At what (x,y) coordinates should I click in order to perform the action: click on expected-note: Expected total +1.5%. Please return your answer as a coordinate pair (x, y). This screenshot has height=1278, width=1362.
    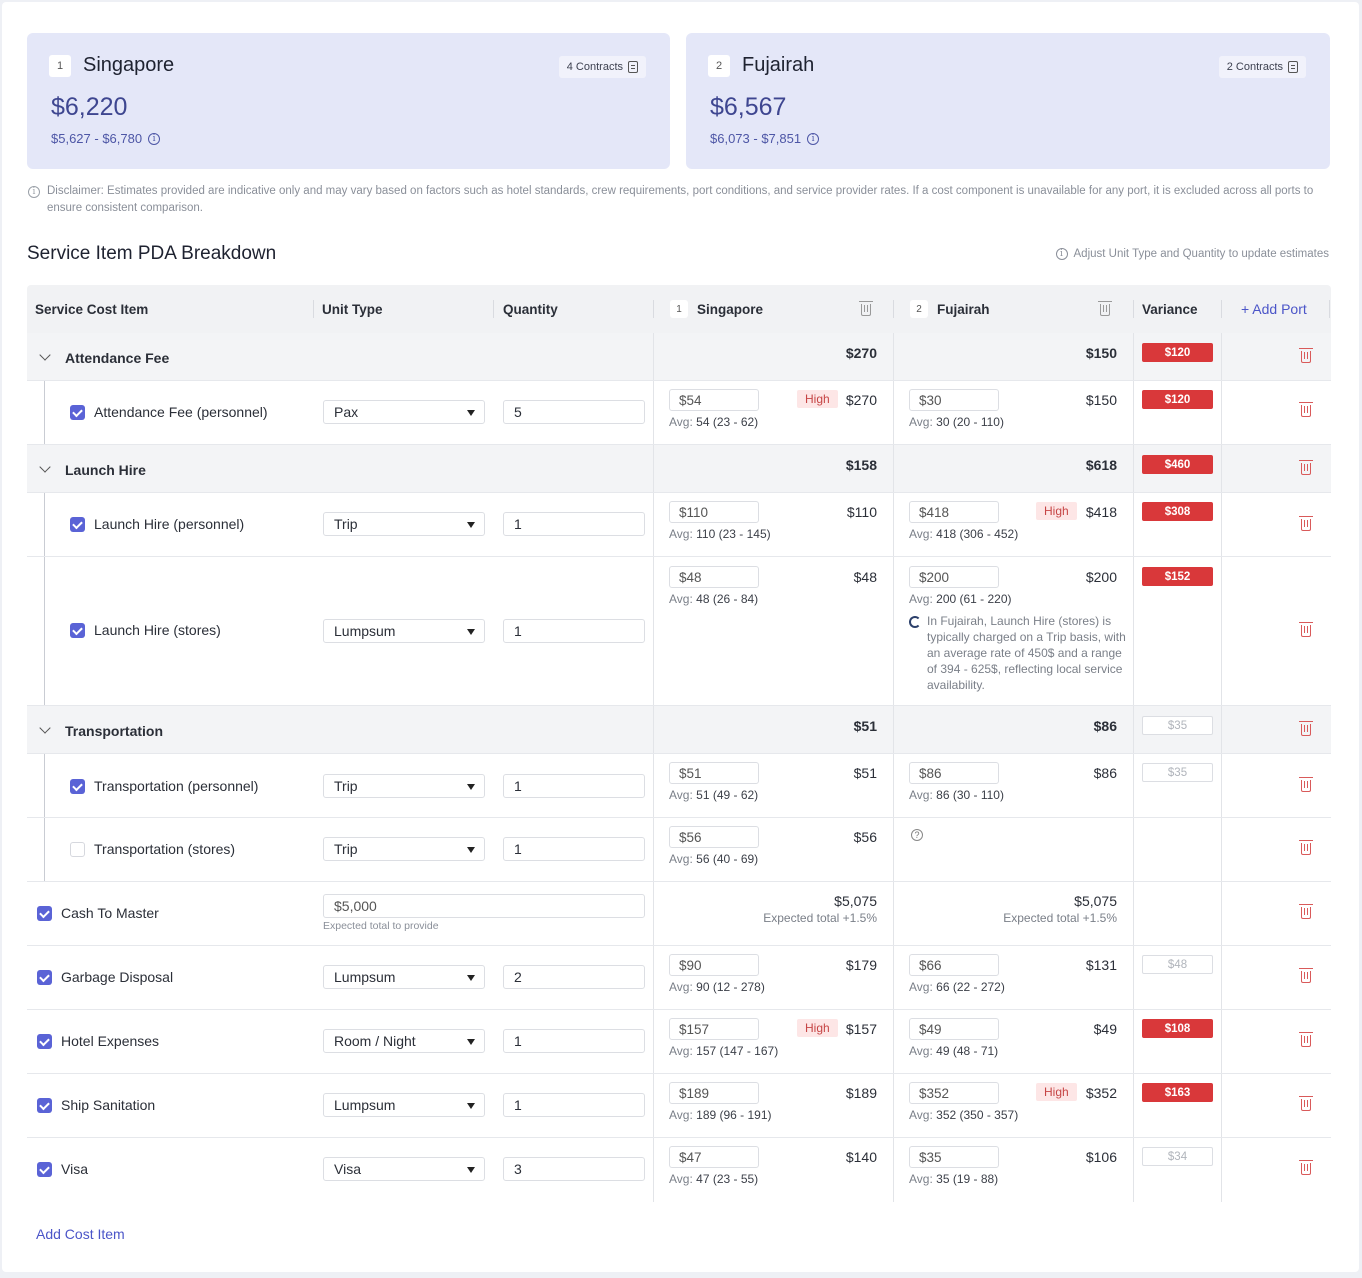
    Looking at the image, I should click on (820, 918).